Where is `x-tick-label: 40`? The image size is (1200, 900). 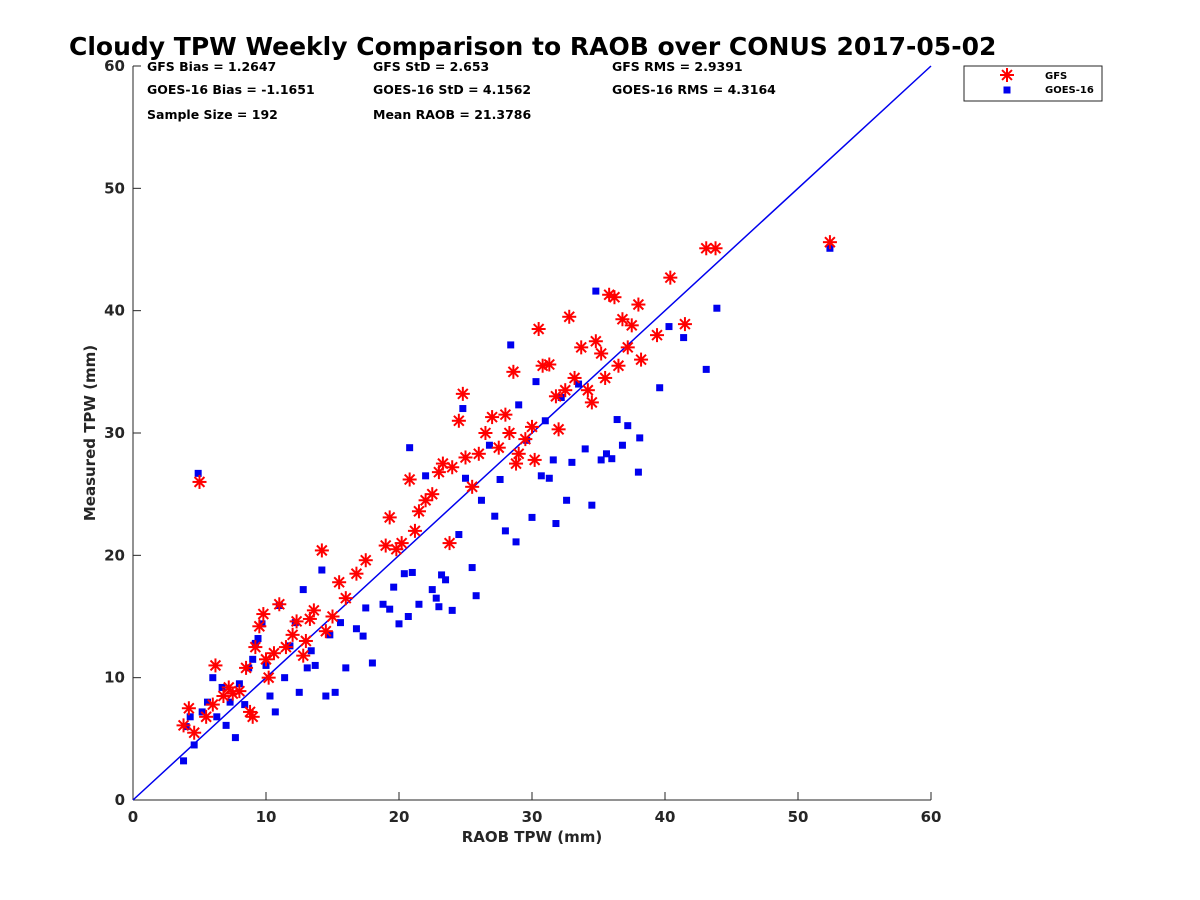 x-tick-label: 40 is located at coordinates (665, 817).